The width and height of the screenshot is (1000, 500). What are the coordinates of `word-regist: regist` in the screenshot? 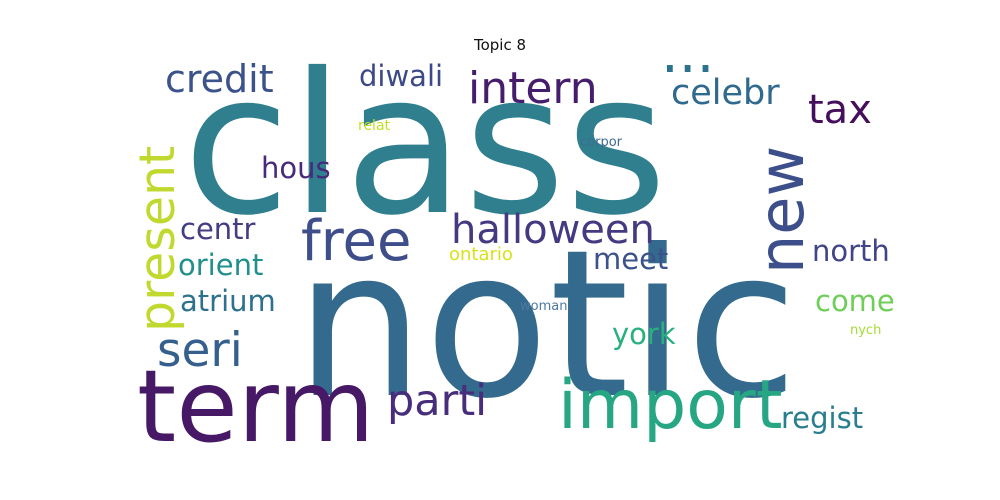 It's located at (822, 418).